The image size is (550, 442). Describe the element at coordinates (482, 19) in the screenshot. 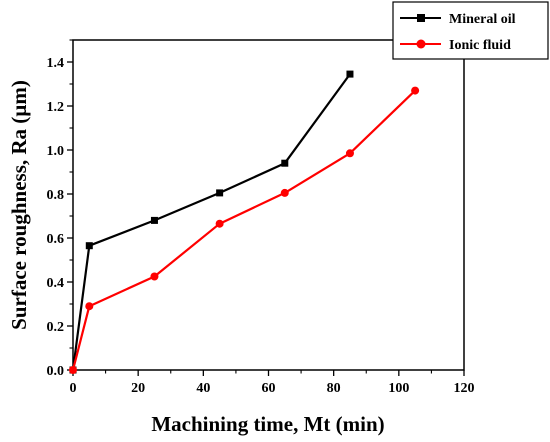

I see `legend-mineral-oil-label: Mineral oil` at that location.